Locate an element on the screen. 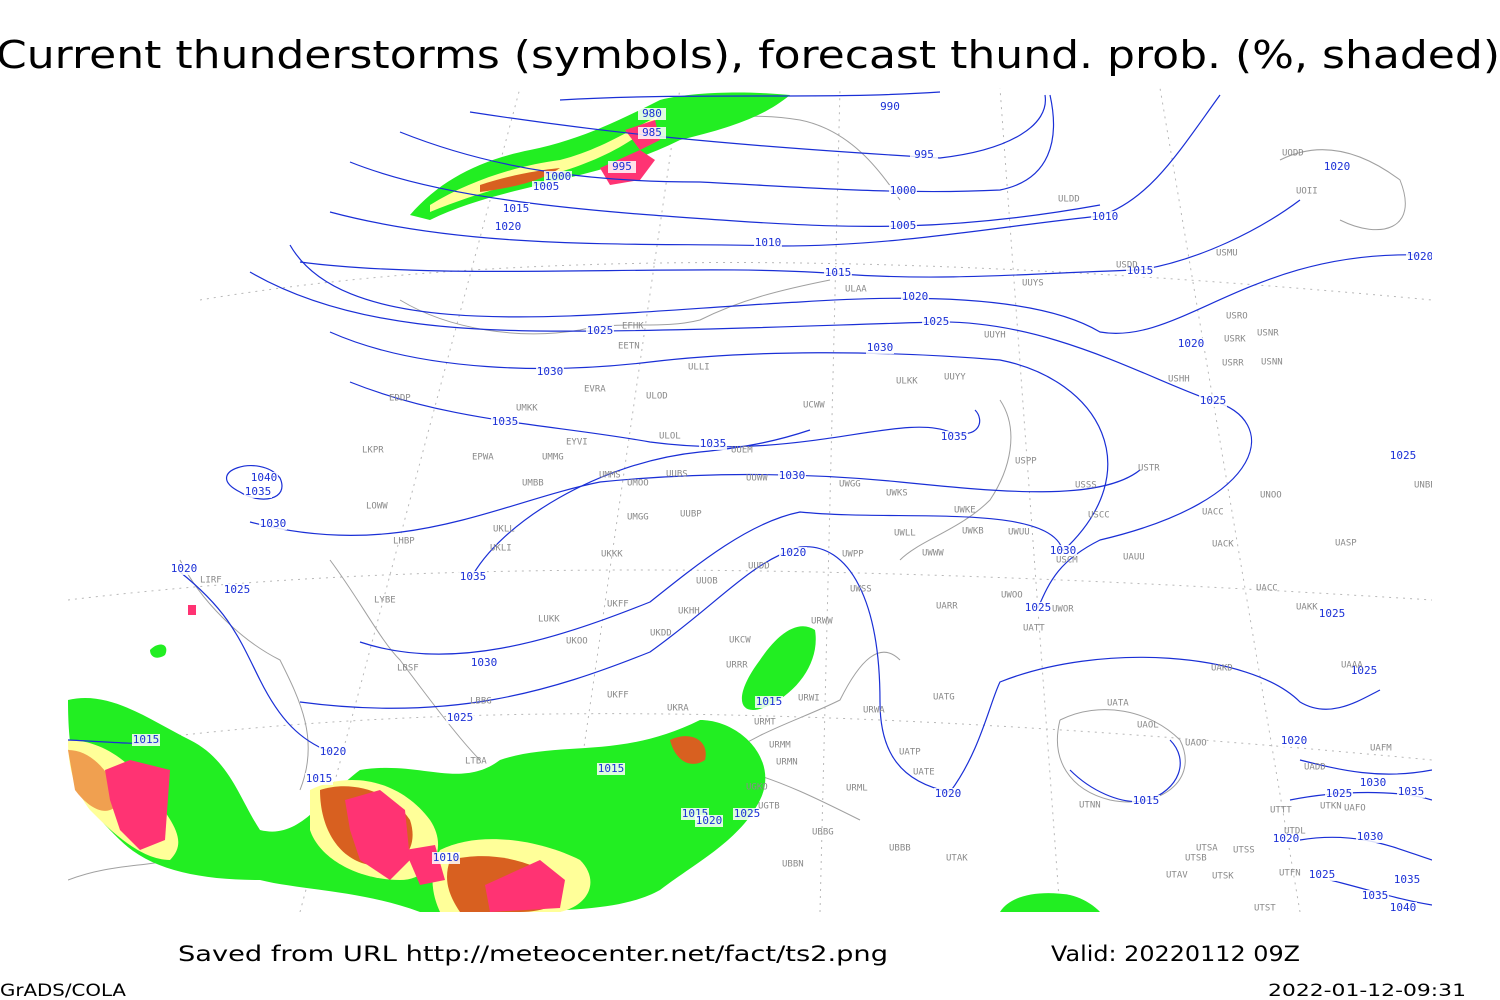  station-label: UWPP is located at coordinates (853, 555).